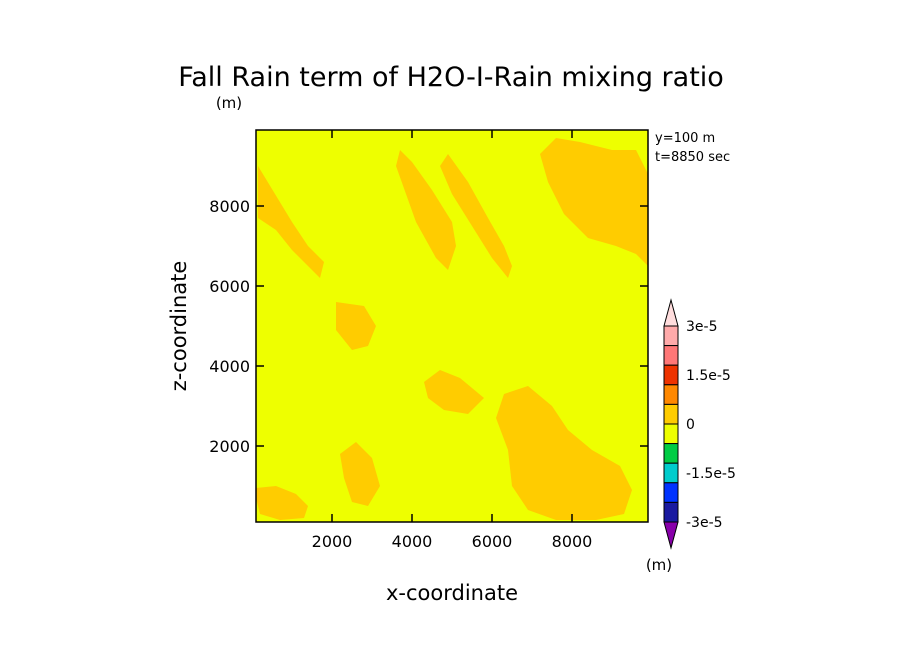  What do you see at coordinates (229, 286) in the screenshot?
I see `y-tick-label: 6000` at bounding box center [229, 286].